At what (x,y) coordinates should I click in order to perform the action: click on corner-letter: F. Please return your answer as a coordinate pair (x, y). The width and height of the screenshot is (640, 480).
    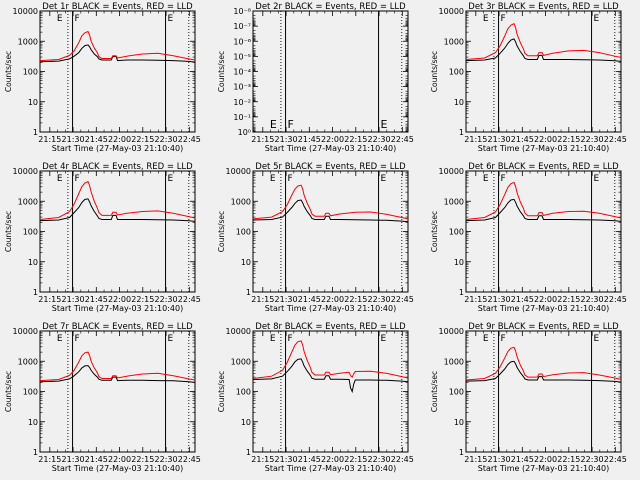
    Looking at the image, I should click on (290, 179).